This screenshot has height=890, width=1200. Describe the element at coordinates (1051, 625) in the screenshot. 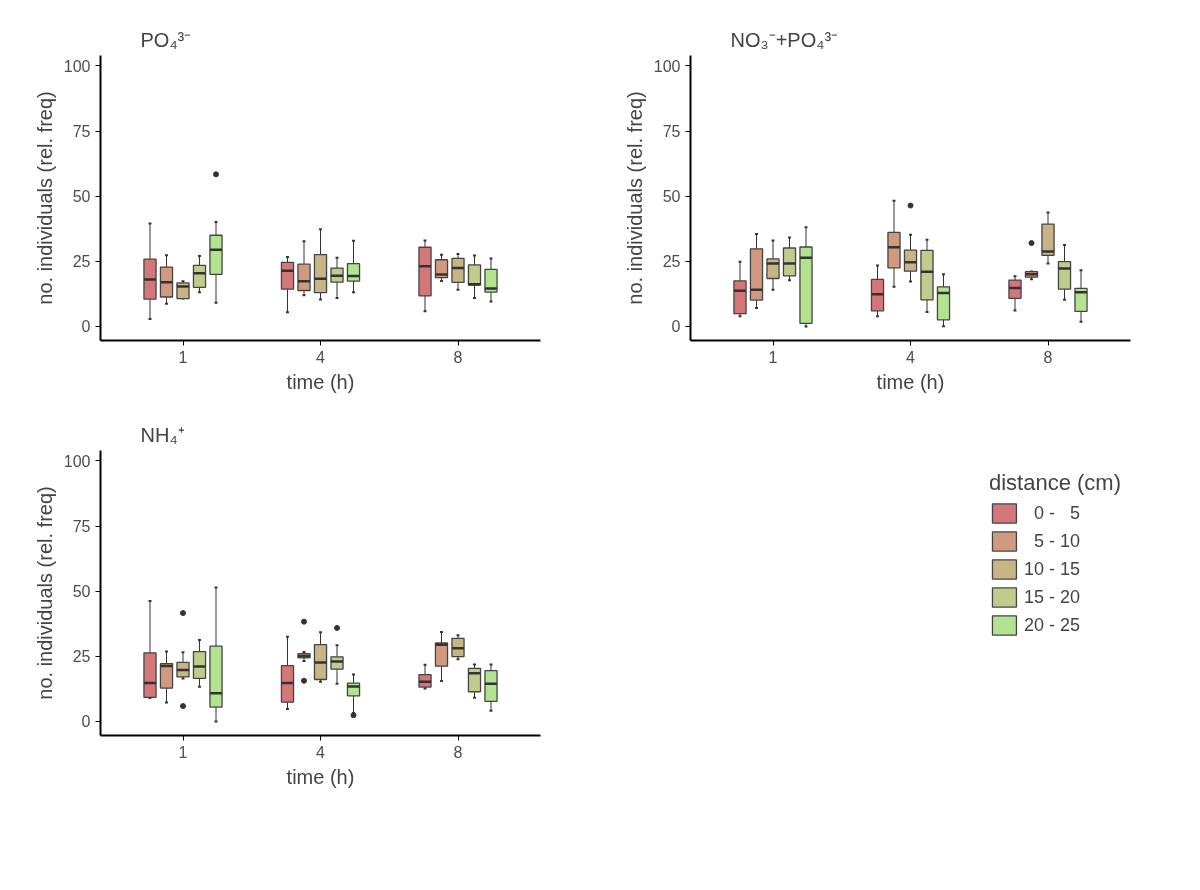

I see `legend-label: 20 - 25` at that location.